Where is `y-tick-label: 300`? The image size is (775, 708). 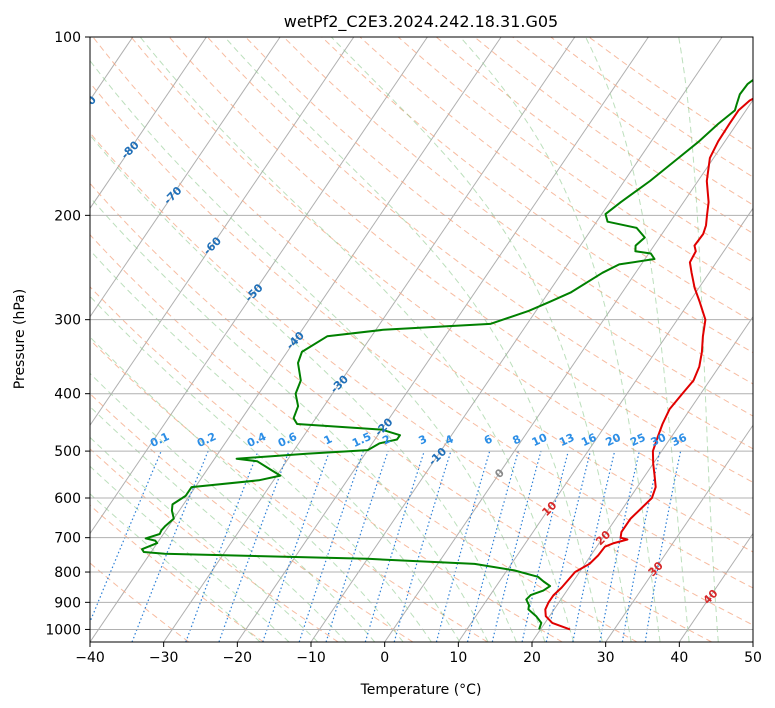 y-tick-label: 300 is located at coordinates (67, 321).